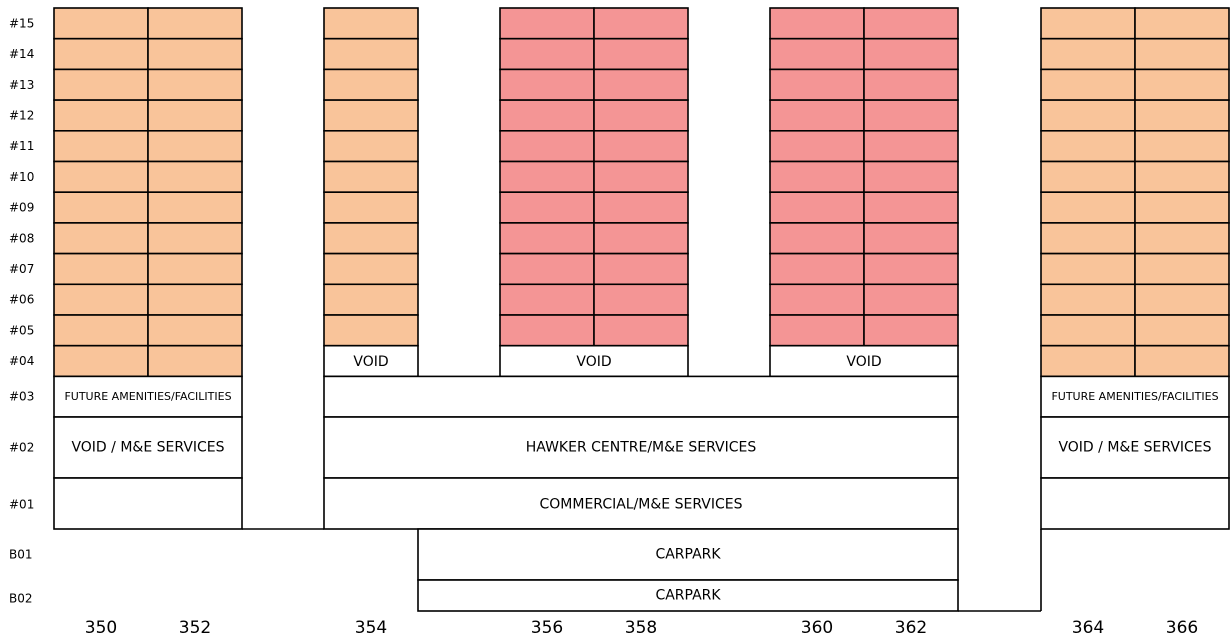 The height and width of the screenshot is (643, 1231). What do you see at coordinates (21, 448) in the screenshot?
I see `floor-label: #02` at bounding box center [21, 448].